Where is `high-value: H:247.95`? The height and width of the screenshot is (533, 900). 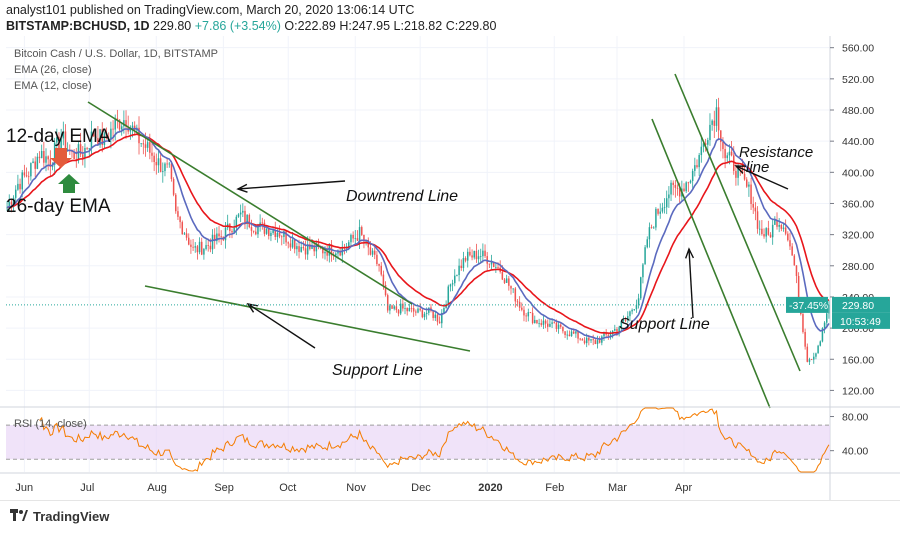
high-value: H:247.95 is located at coordinates (365, 26).